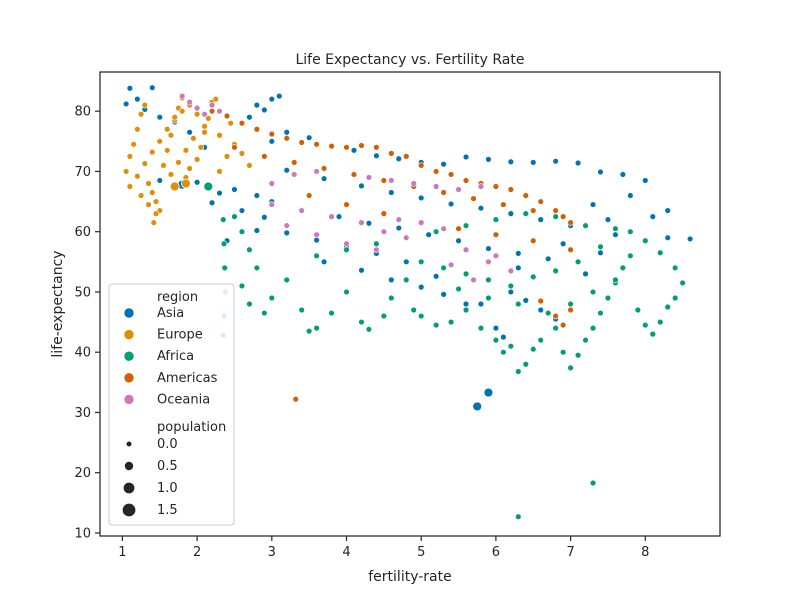 This screenshot has width=800, height=600. What do you see at coordinates (82, 353) in the screenshot?
I see `y-tick-label: 40` at bounding box center [82, 353].